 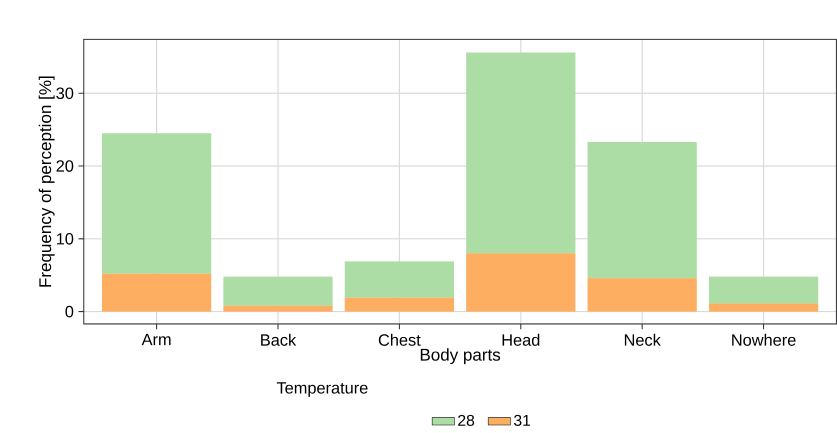 What do you see at coordinates (642, 340) in the screenshot?
I see `x-tick-label: Neck` at bounding box center [642, 340].